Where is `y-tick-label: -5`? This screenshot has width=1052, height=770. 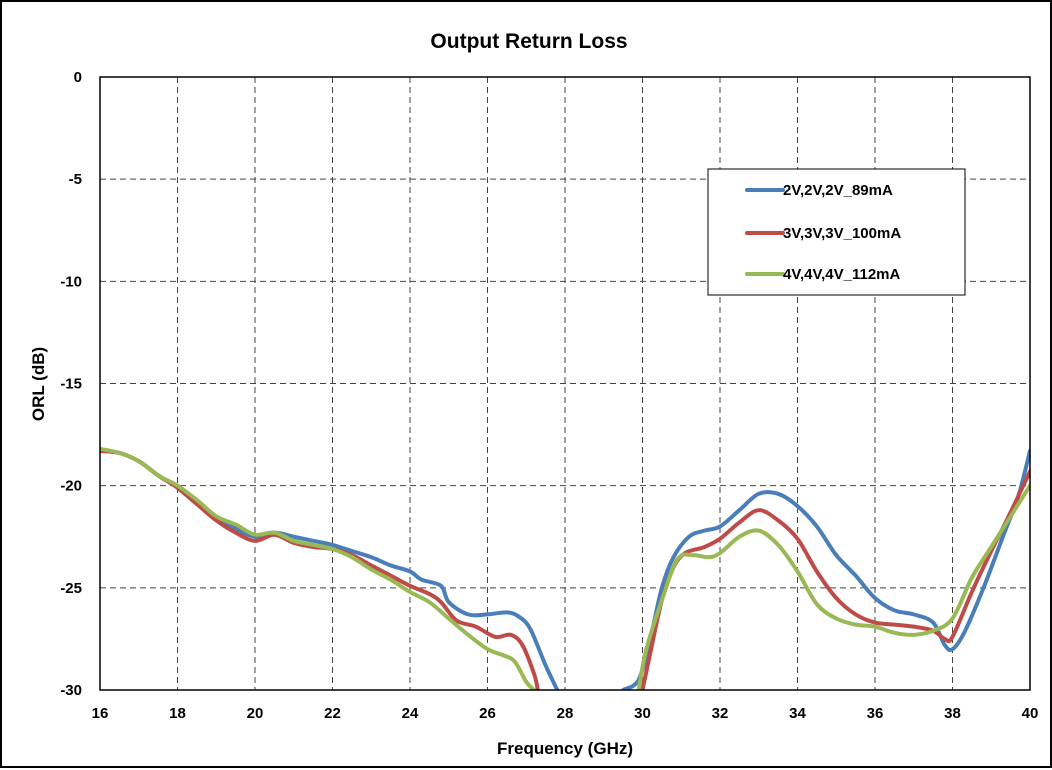
y-tick-label: -5 is located at coordinates (75, 179).